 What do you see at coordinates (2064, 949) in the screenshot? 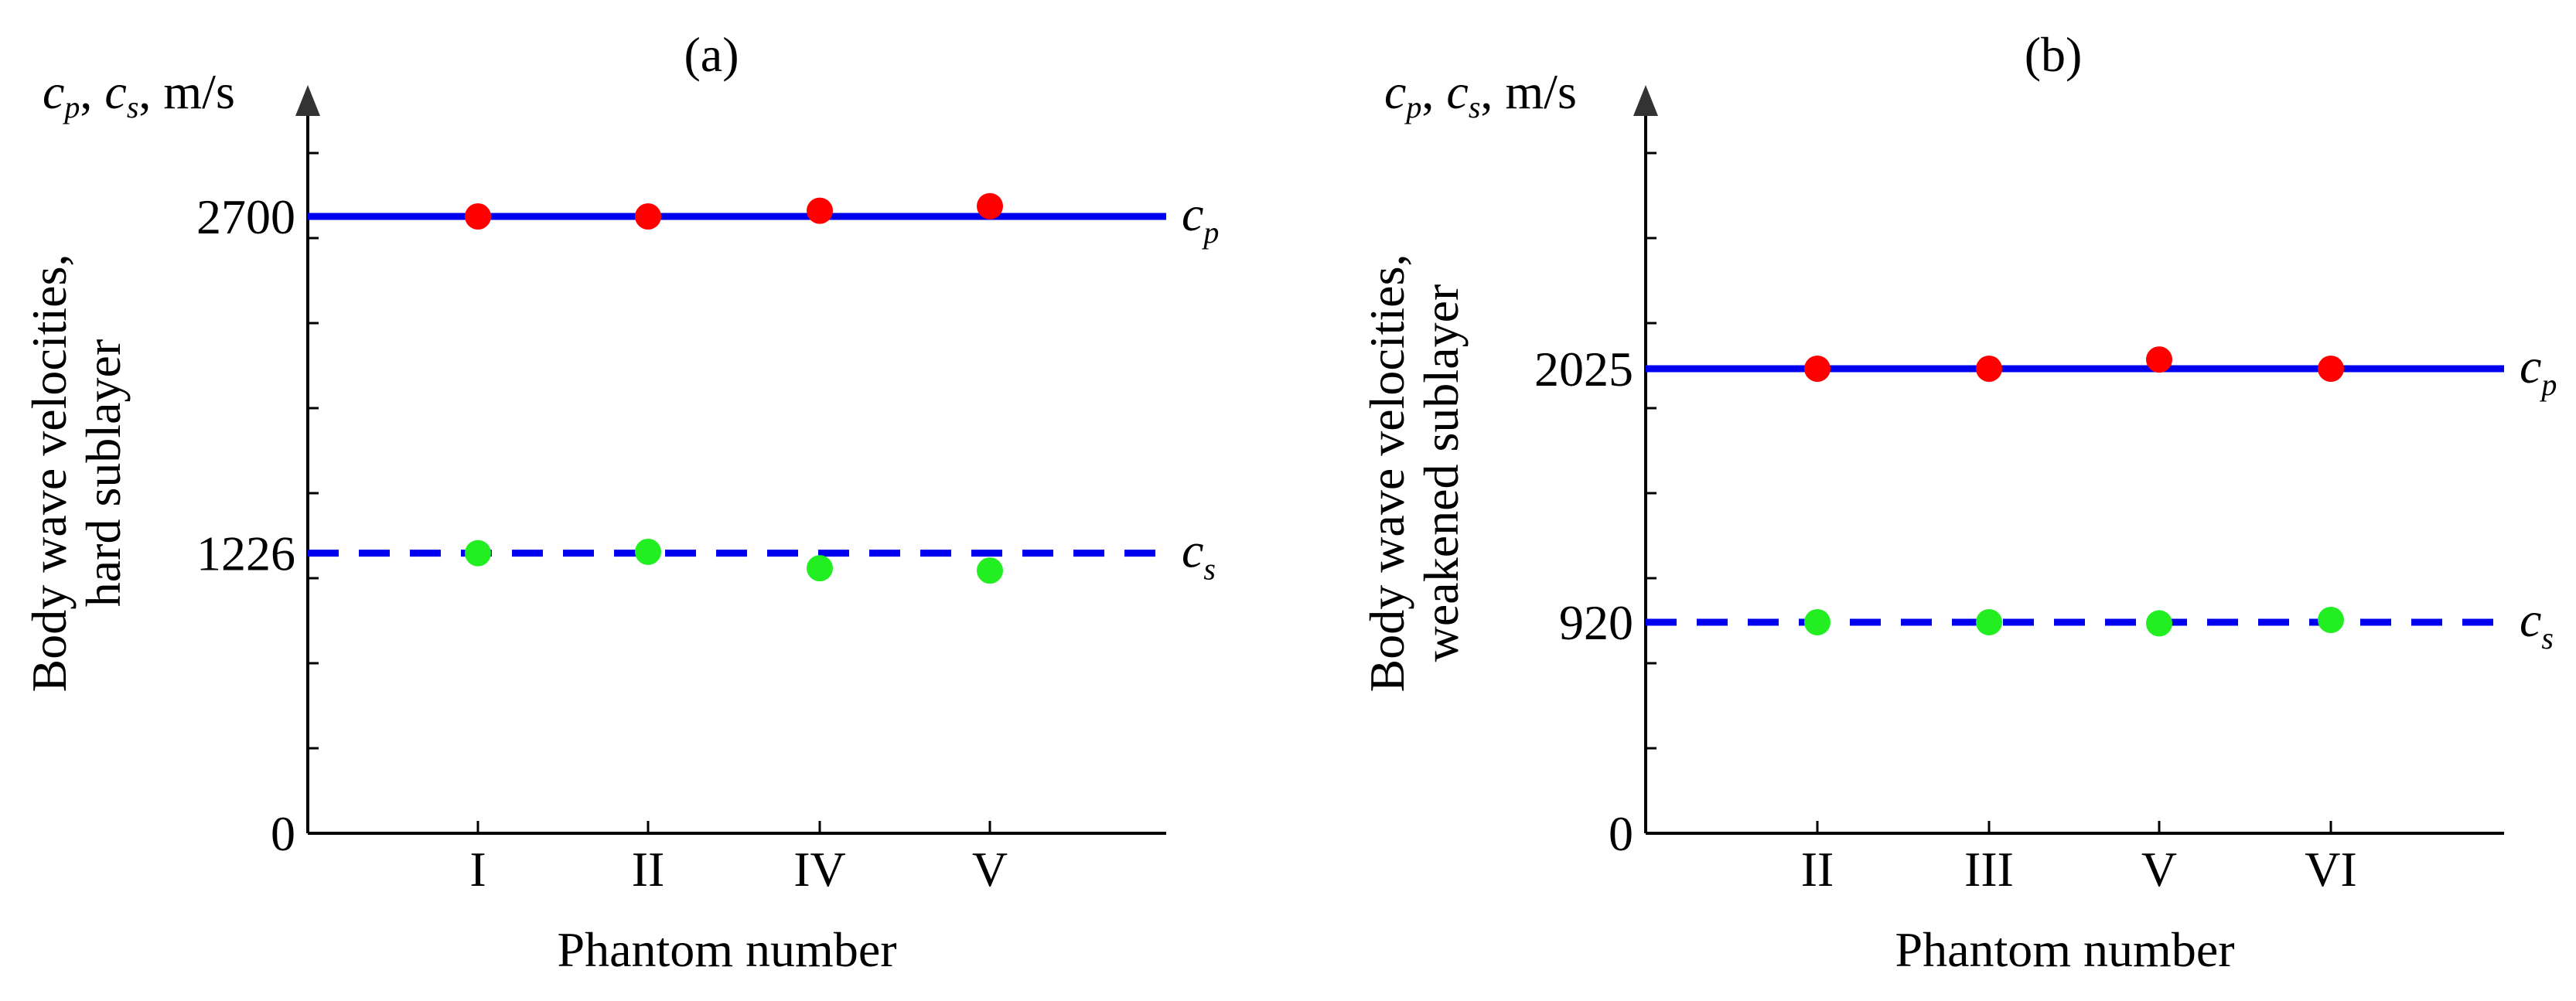
I see `panel-b-x-title: Phantom number` at bounding box center [2064, 949].